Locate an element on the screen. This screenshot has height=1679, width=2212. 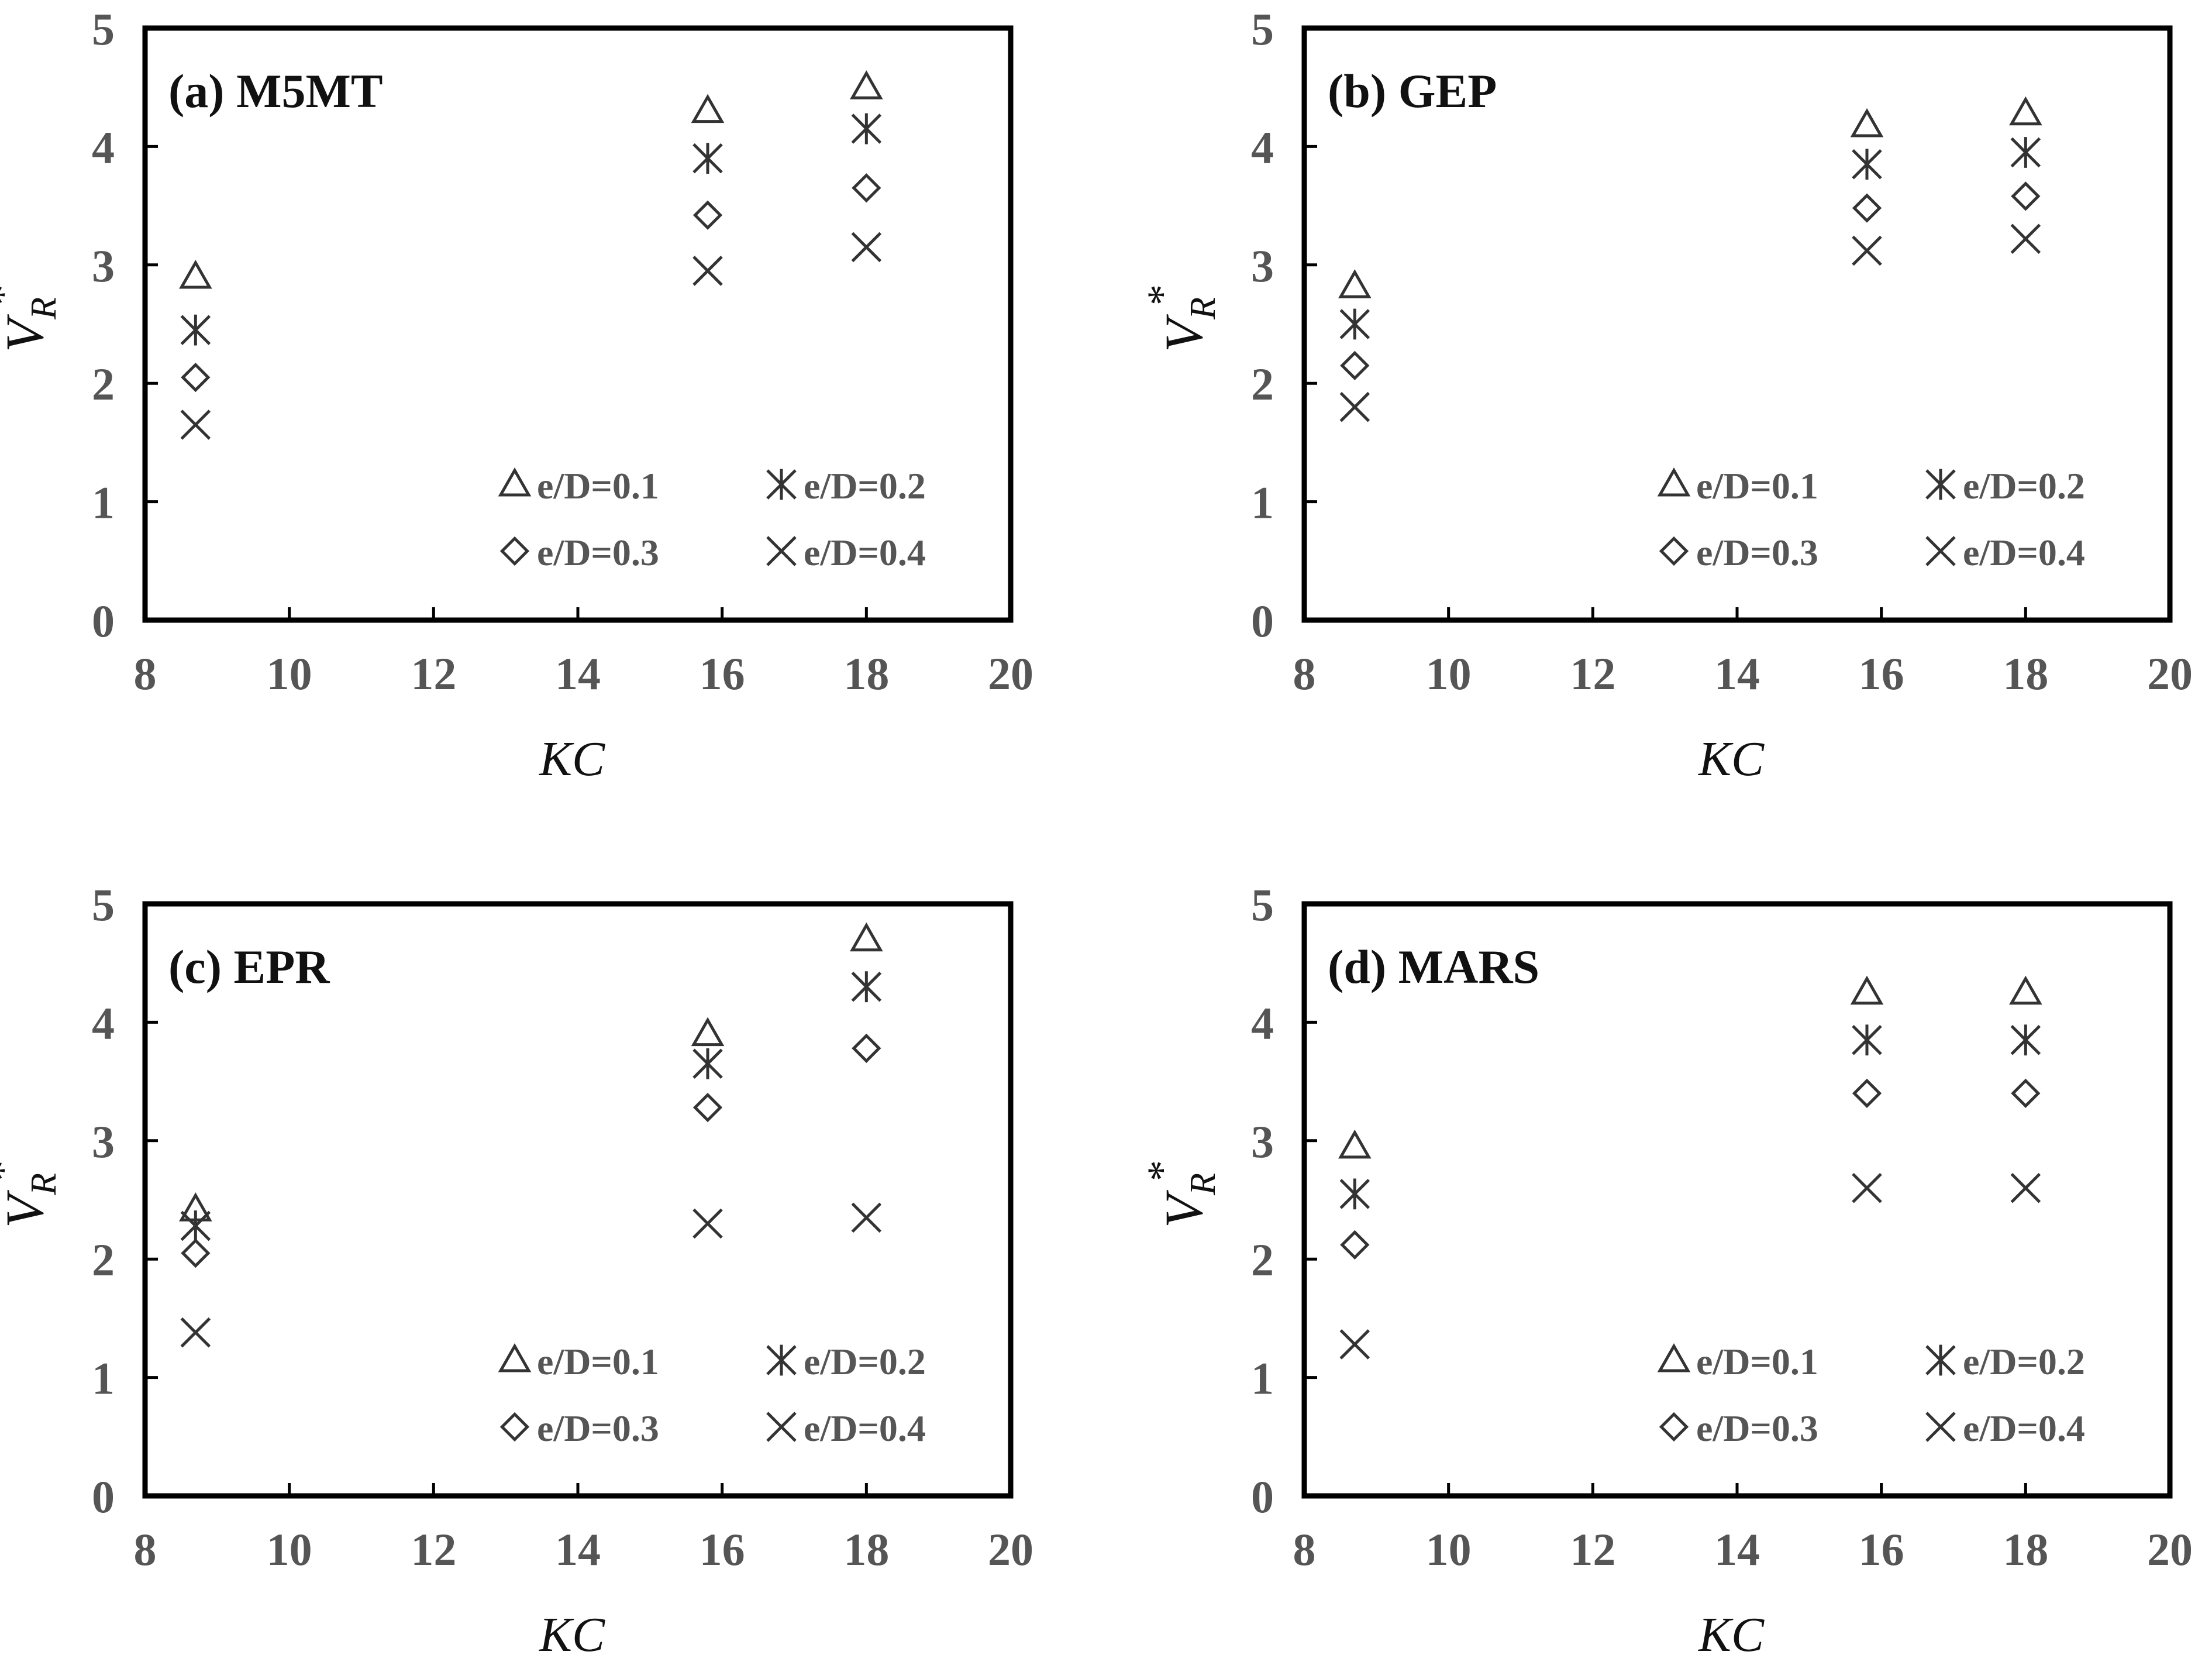
legend-marker-x is located at coordinates (1940, 551).